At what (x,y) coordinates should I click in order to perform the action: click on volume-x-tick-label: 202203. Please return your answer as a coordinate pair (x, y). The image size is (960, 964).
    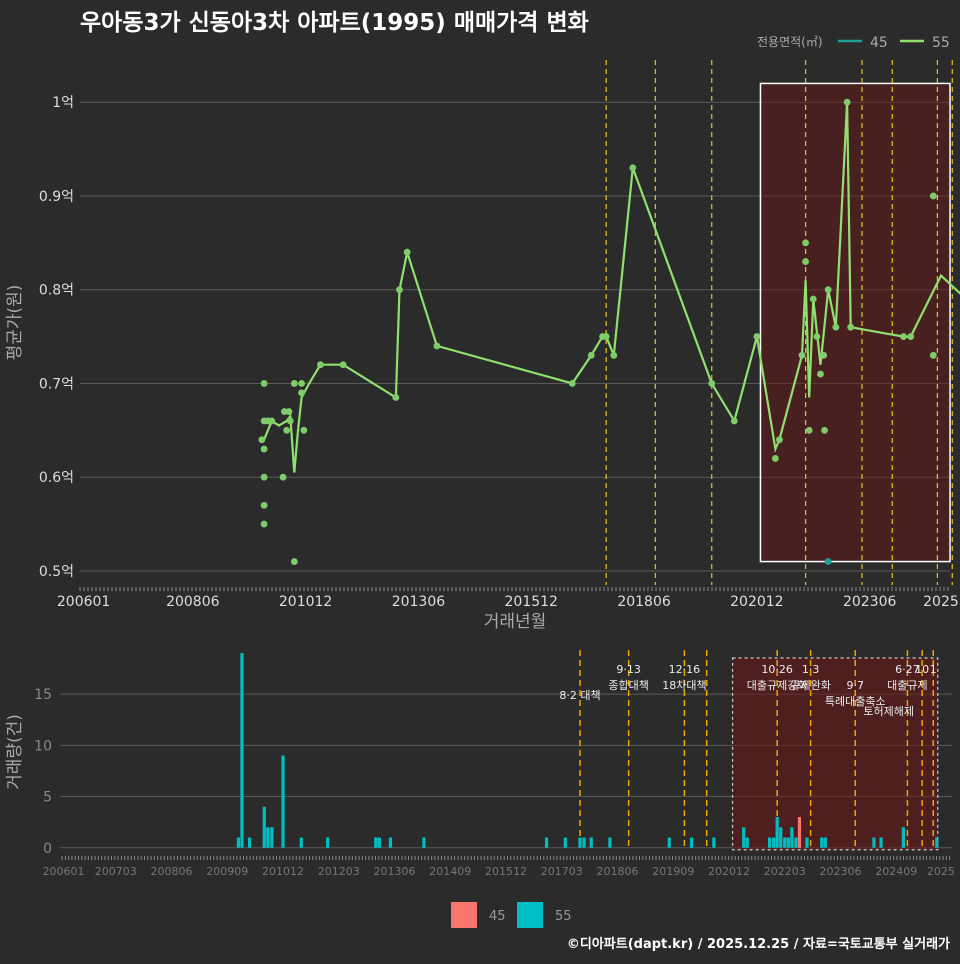
    Looking at the image, I should click on (785, 871).